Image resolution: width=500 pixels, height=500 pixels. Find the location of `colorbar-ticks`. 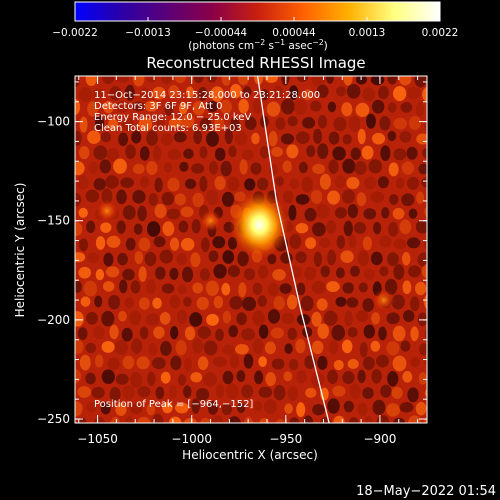

colorbar-ticks is located at coordinates (257, 19).